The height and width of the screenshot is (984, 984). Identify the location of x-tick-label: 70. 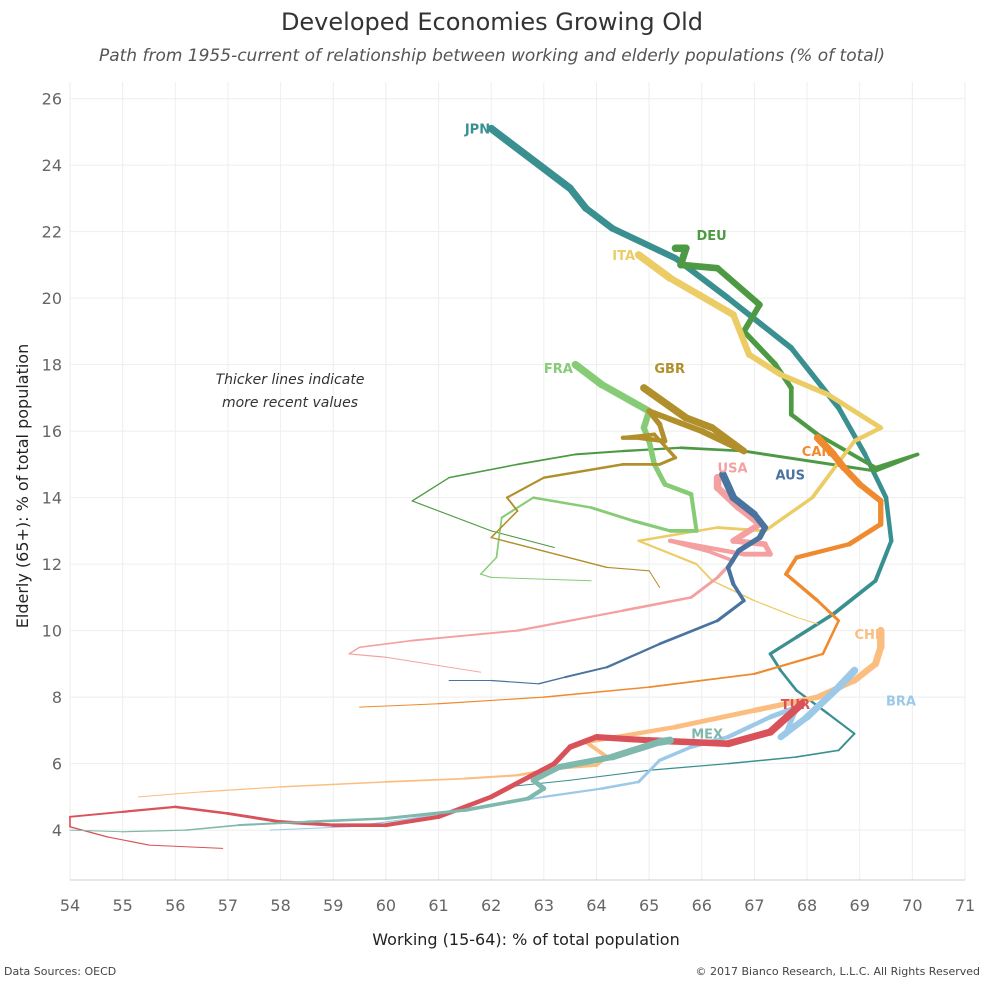
(912, 905).